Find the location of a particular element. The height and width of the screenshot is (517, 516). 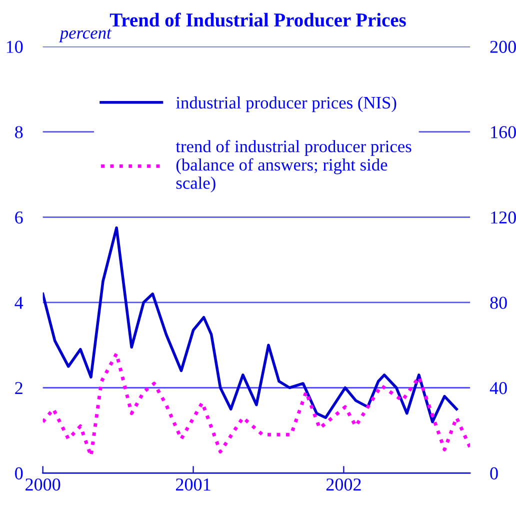

y-tick-label: 6 is located at coordinates (19, 217).